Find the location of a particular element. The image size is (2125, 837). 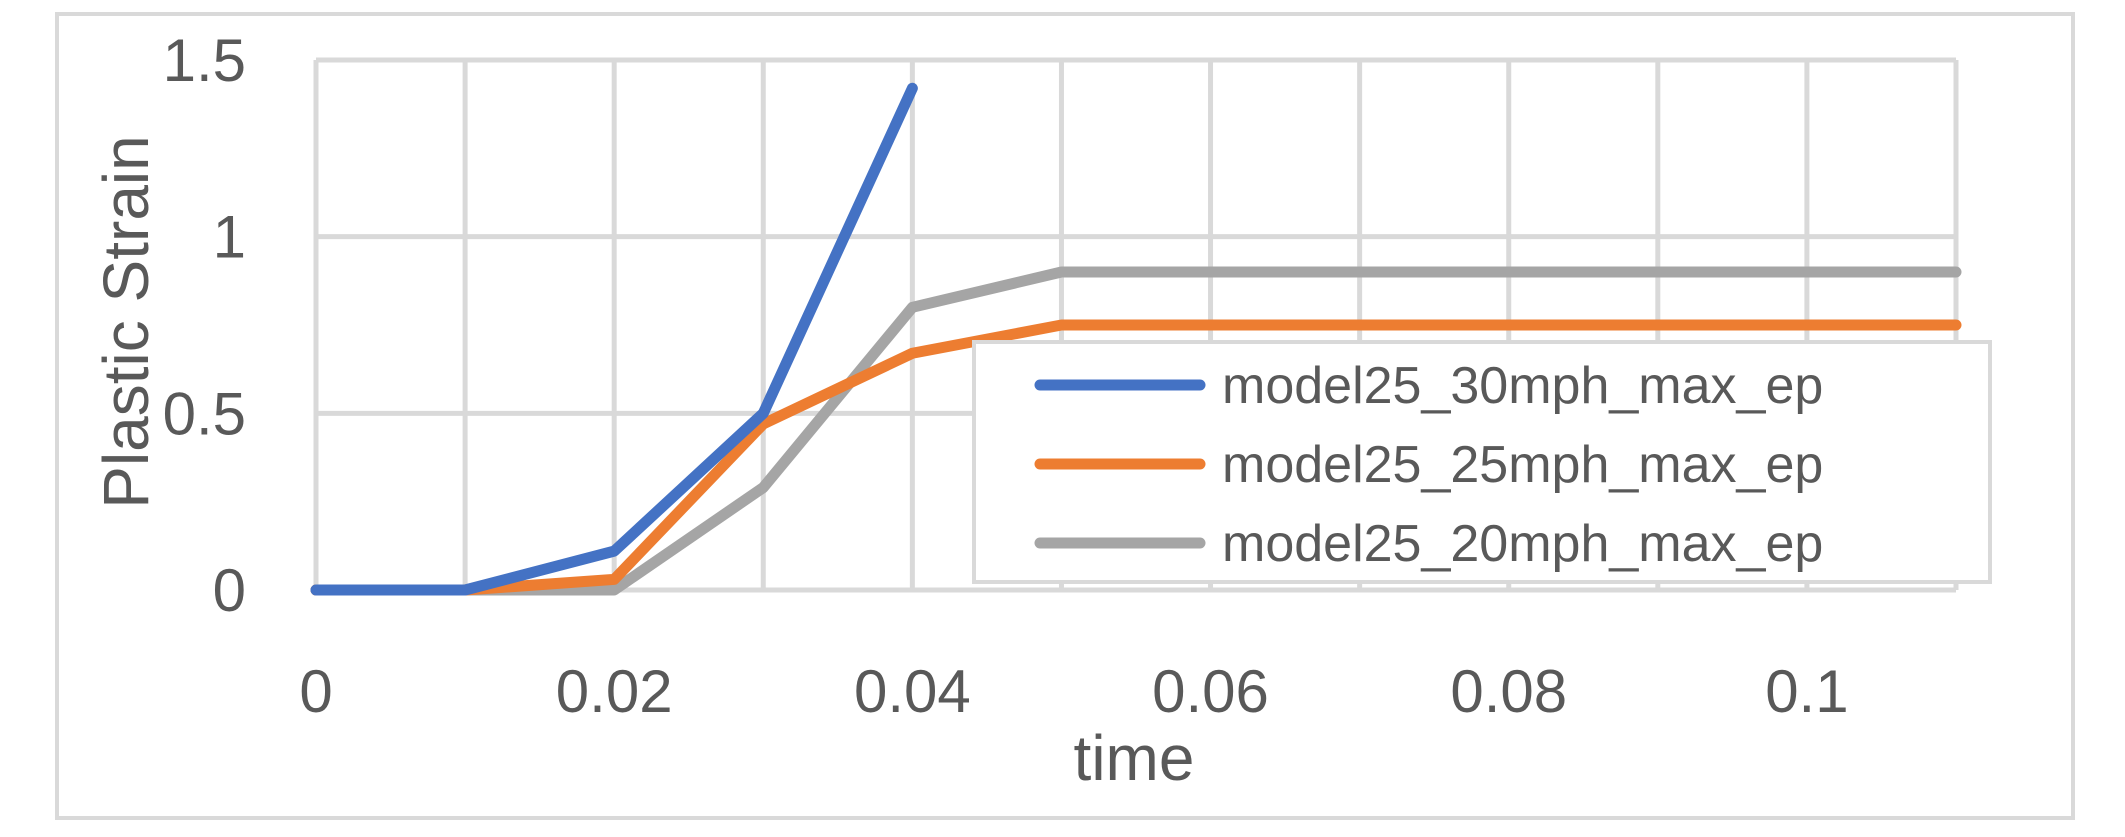

y-tick-label: 0.5 is located at coordinates (204, 413).